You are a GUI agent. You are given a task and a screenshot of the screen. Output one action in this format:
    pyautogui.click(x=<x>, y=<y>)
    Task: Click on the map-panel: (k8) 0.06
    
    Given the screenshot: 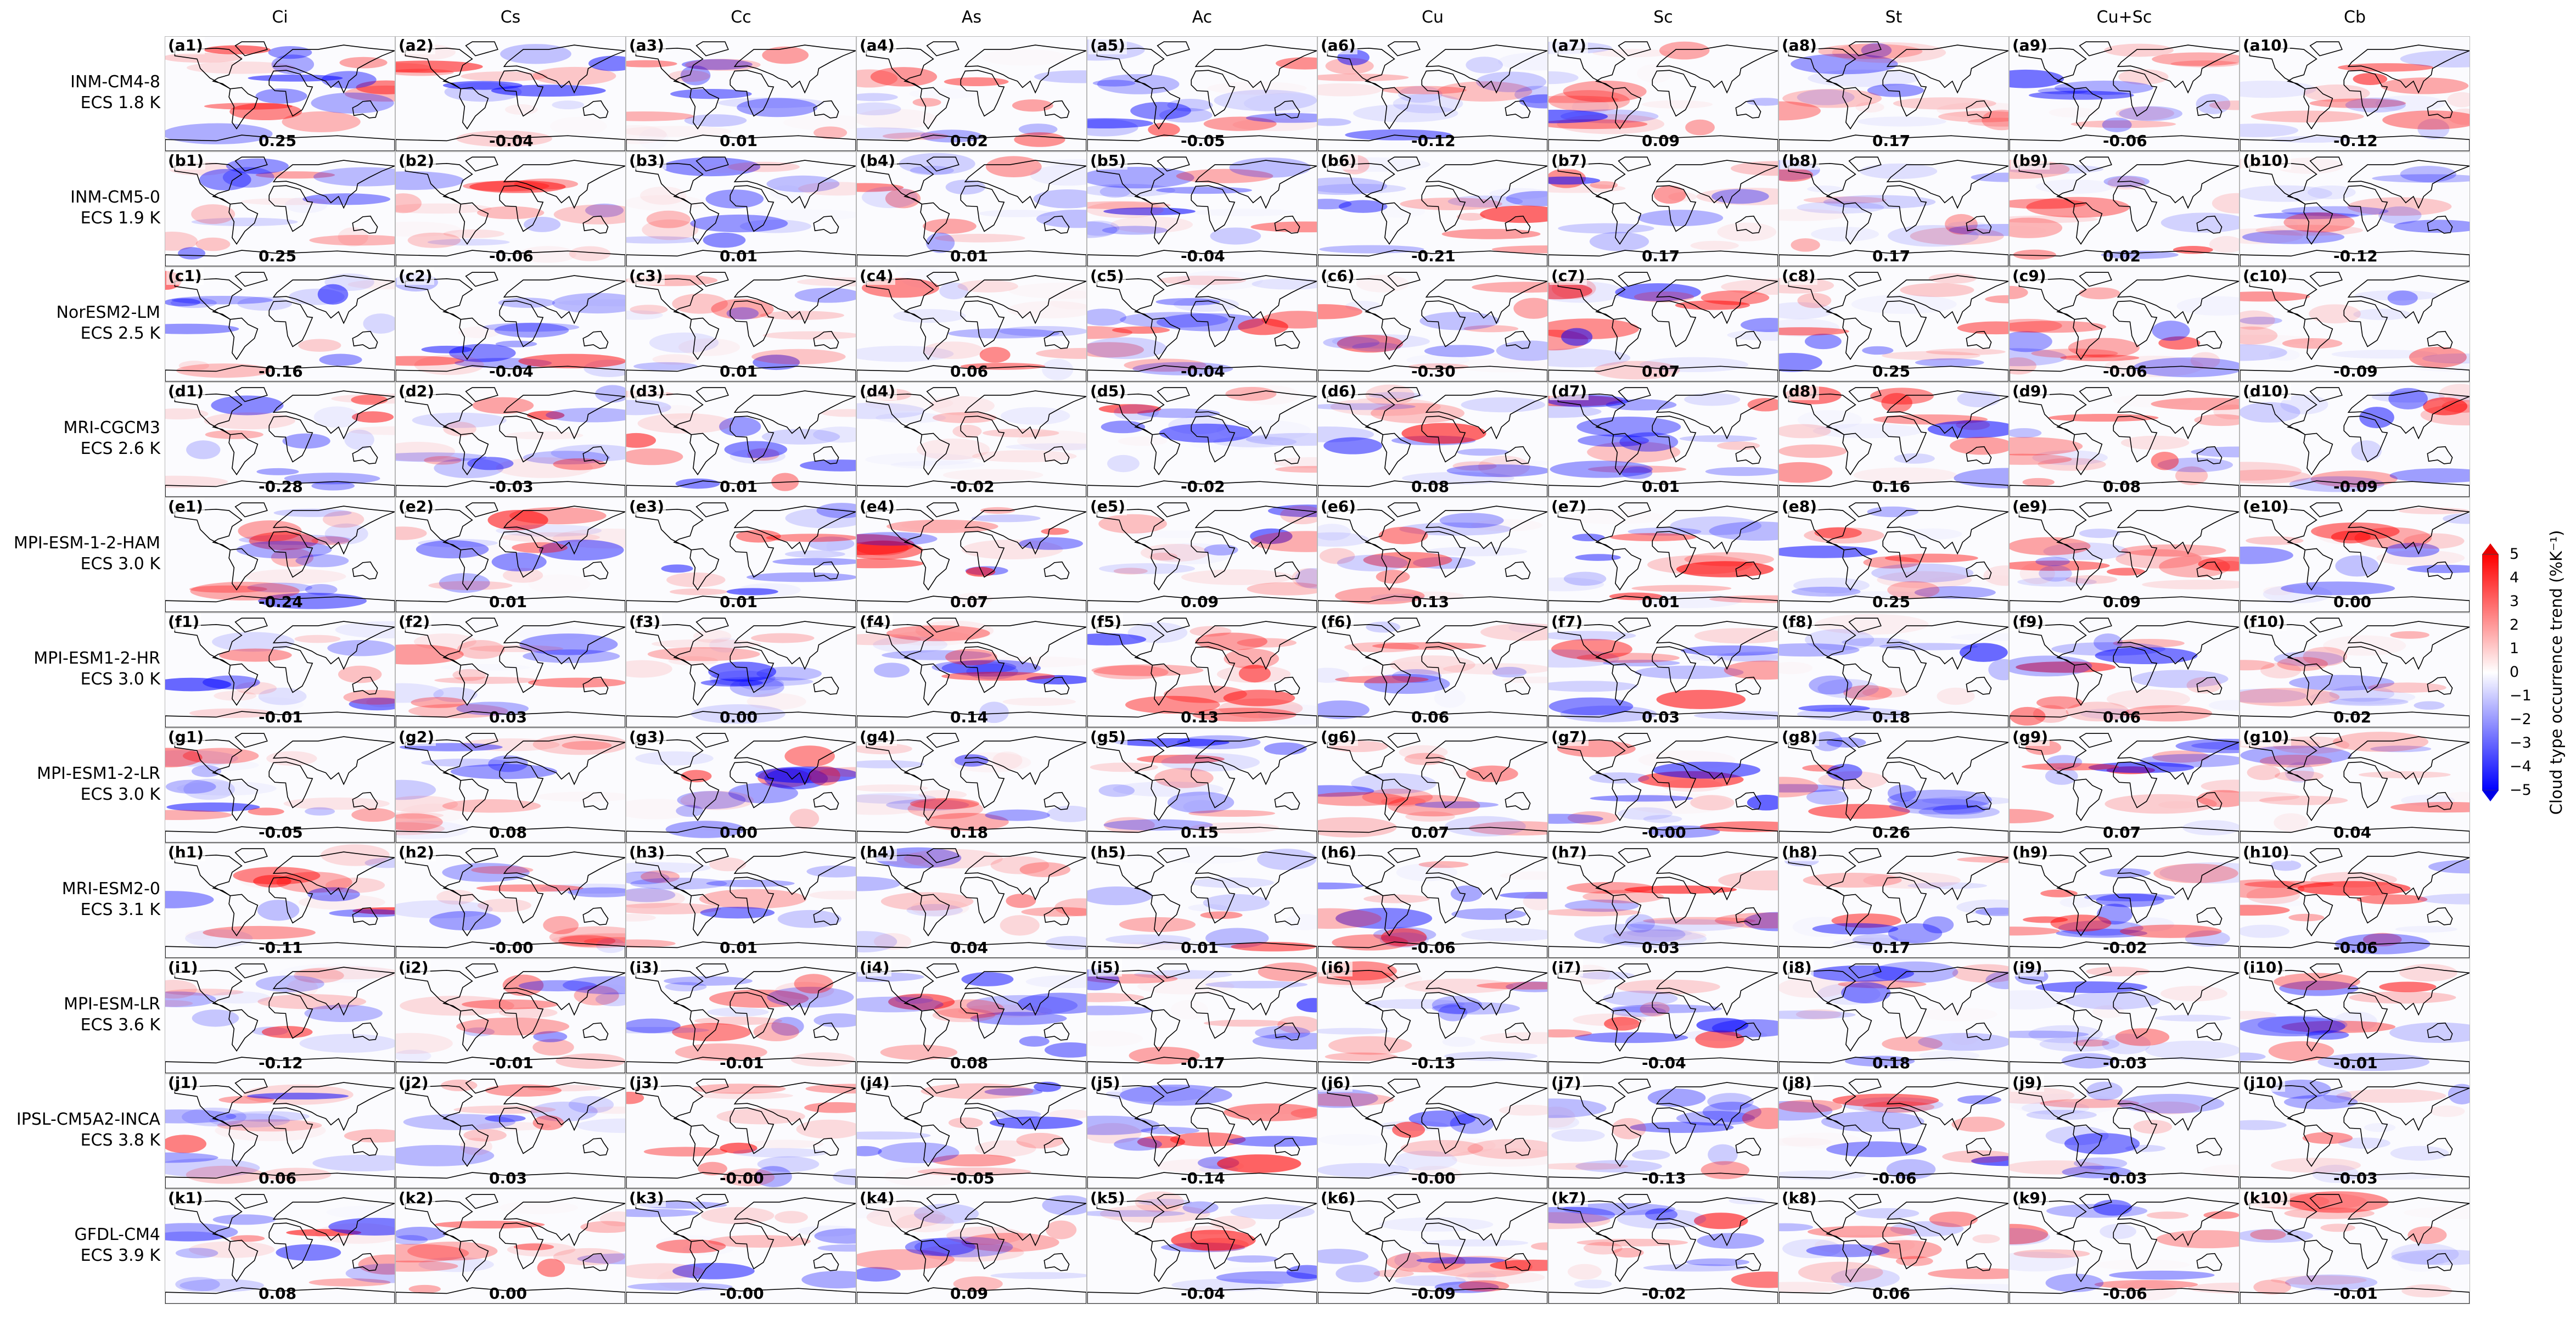 What is the action you would take?
    pyautogui.click(x=1893, y=1246)
    